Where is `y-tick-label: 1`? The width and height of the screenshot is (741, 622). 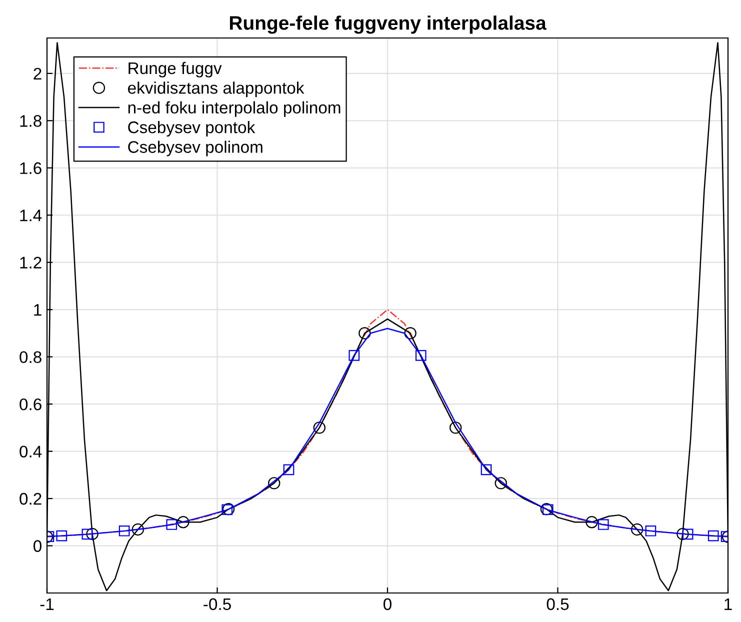 y-tick-label: 1 is located at coordinates (38, 310).